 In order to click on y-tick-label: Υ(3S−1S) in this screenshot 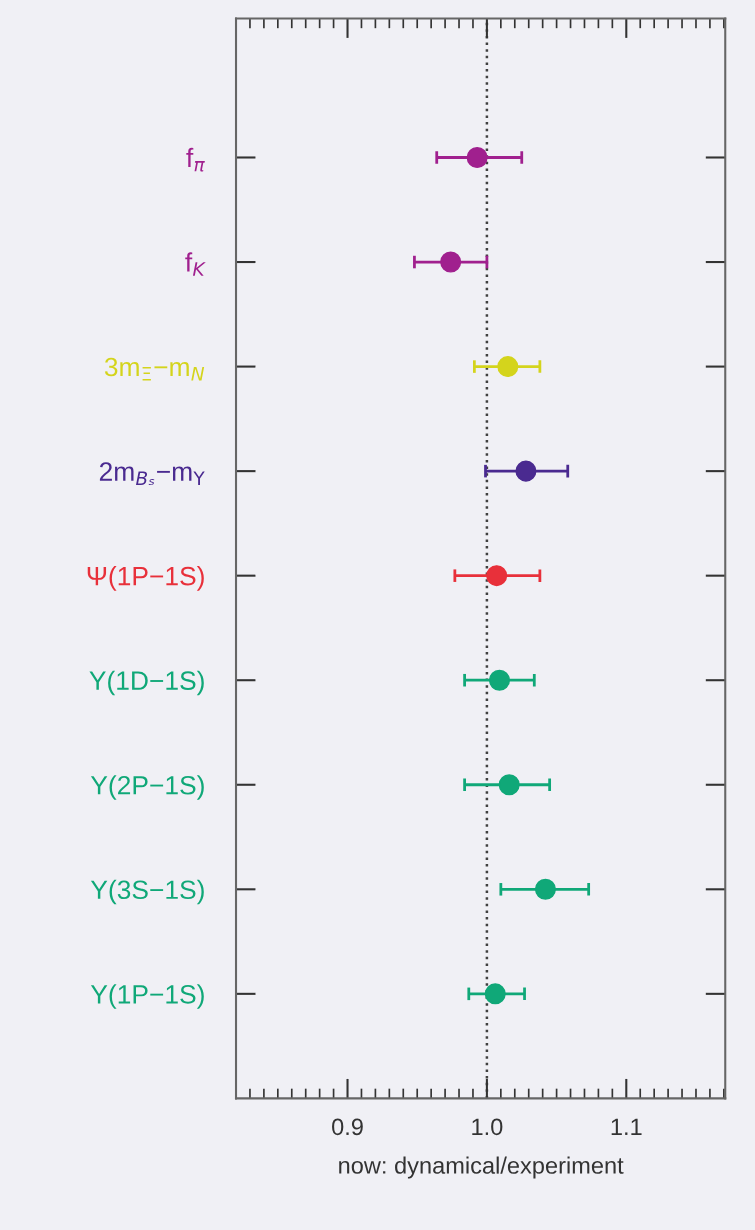, I will do `click(147, 892)`.